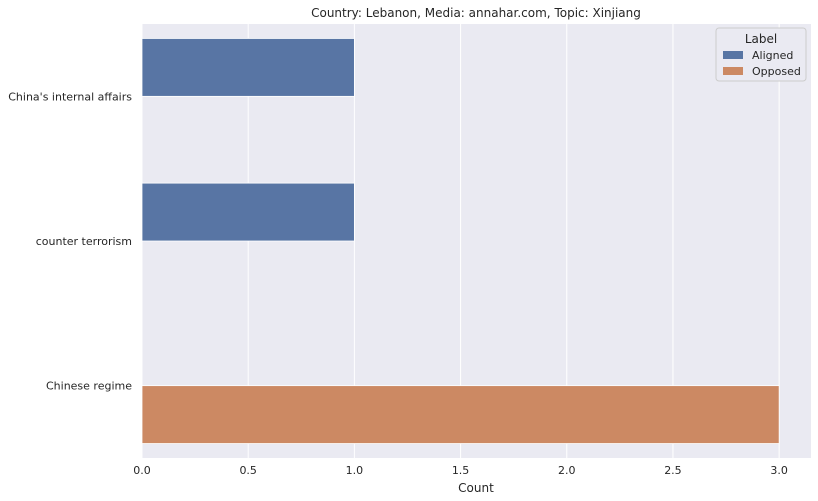  I want to click on legend-label-aligned: Aligned, so click(772, 55).